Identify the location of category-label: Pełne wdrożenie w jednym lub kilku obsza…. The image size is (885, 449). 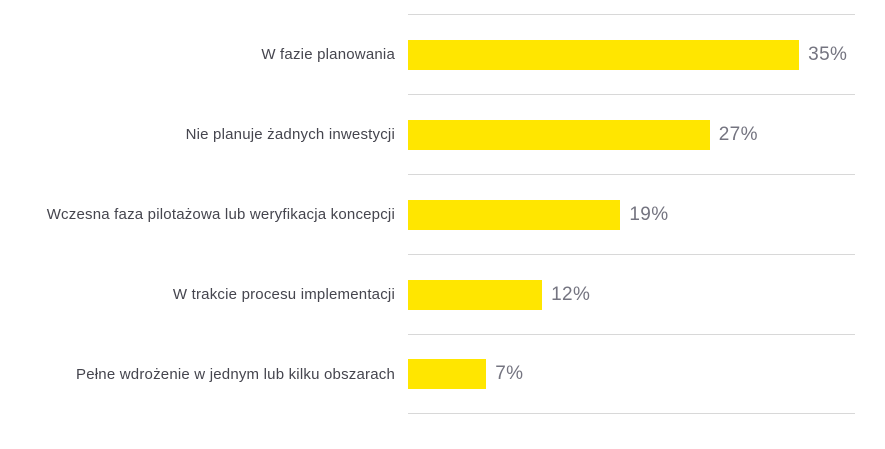
(235, 374).